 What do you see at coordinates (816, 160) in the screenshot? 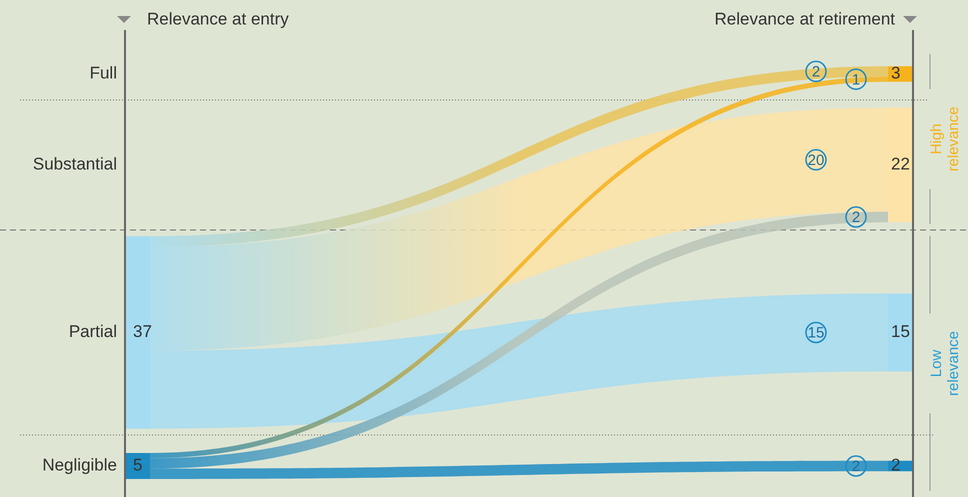
I see `data-label: 20` at bounding box center [816, 160].